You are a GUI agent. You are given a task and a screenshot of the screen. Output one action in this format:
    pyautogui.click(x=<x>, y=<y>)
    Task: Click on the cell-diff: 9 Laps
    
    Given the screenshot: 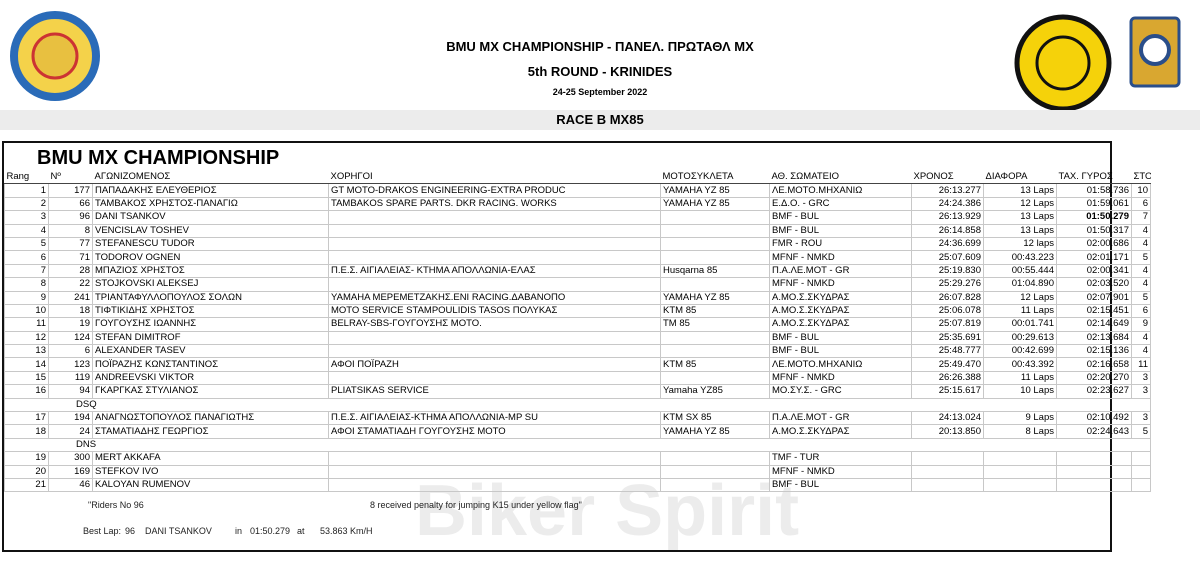 What is the action you would take?
    pyautogui.click(x=1020, y=418)
    